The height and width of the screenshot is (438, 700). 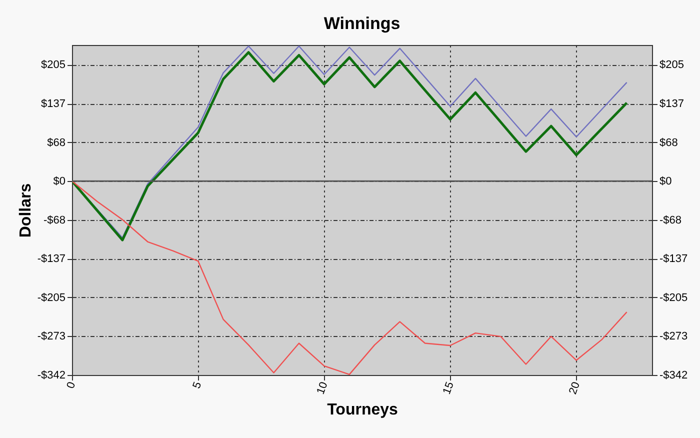 What do you see at coordinates (448, 388) in the screenshot?
I see `x-tick-label: 15` at bounding box center [448, 388].